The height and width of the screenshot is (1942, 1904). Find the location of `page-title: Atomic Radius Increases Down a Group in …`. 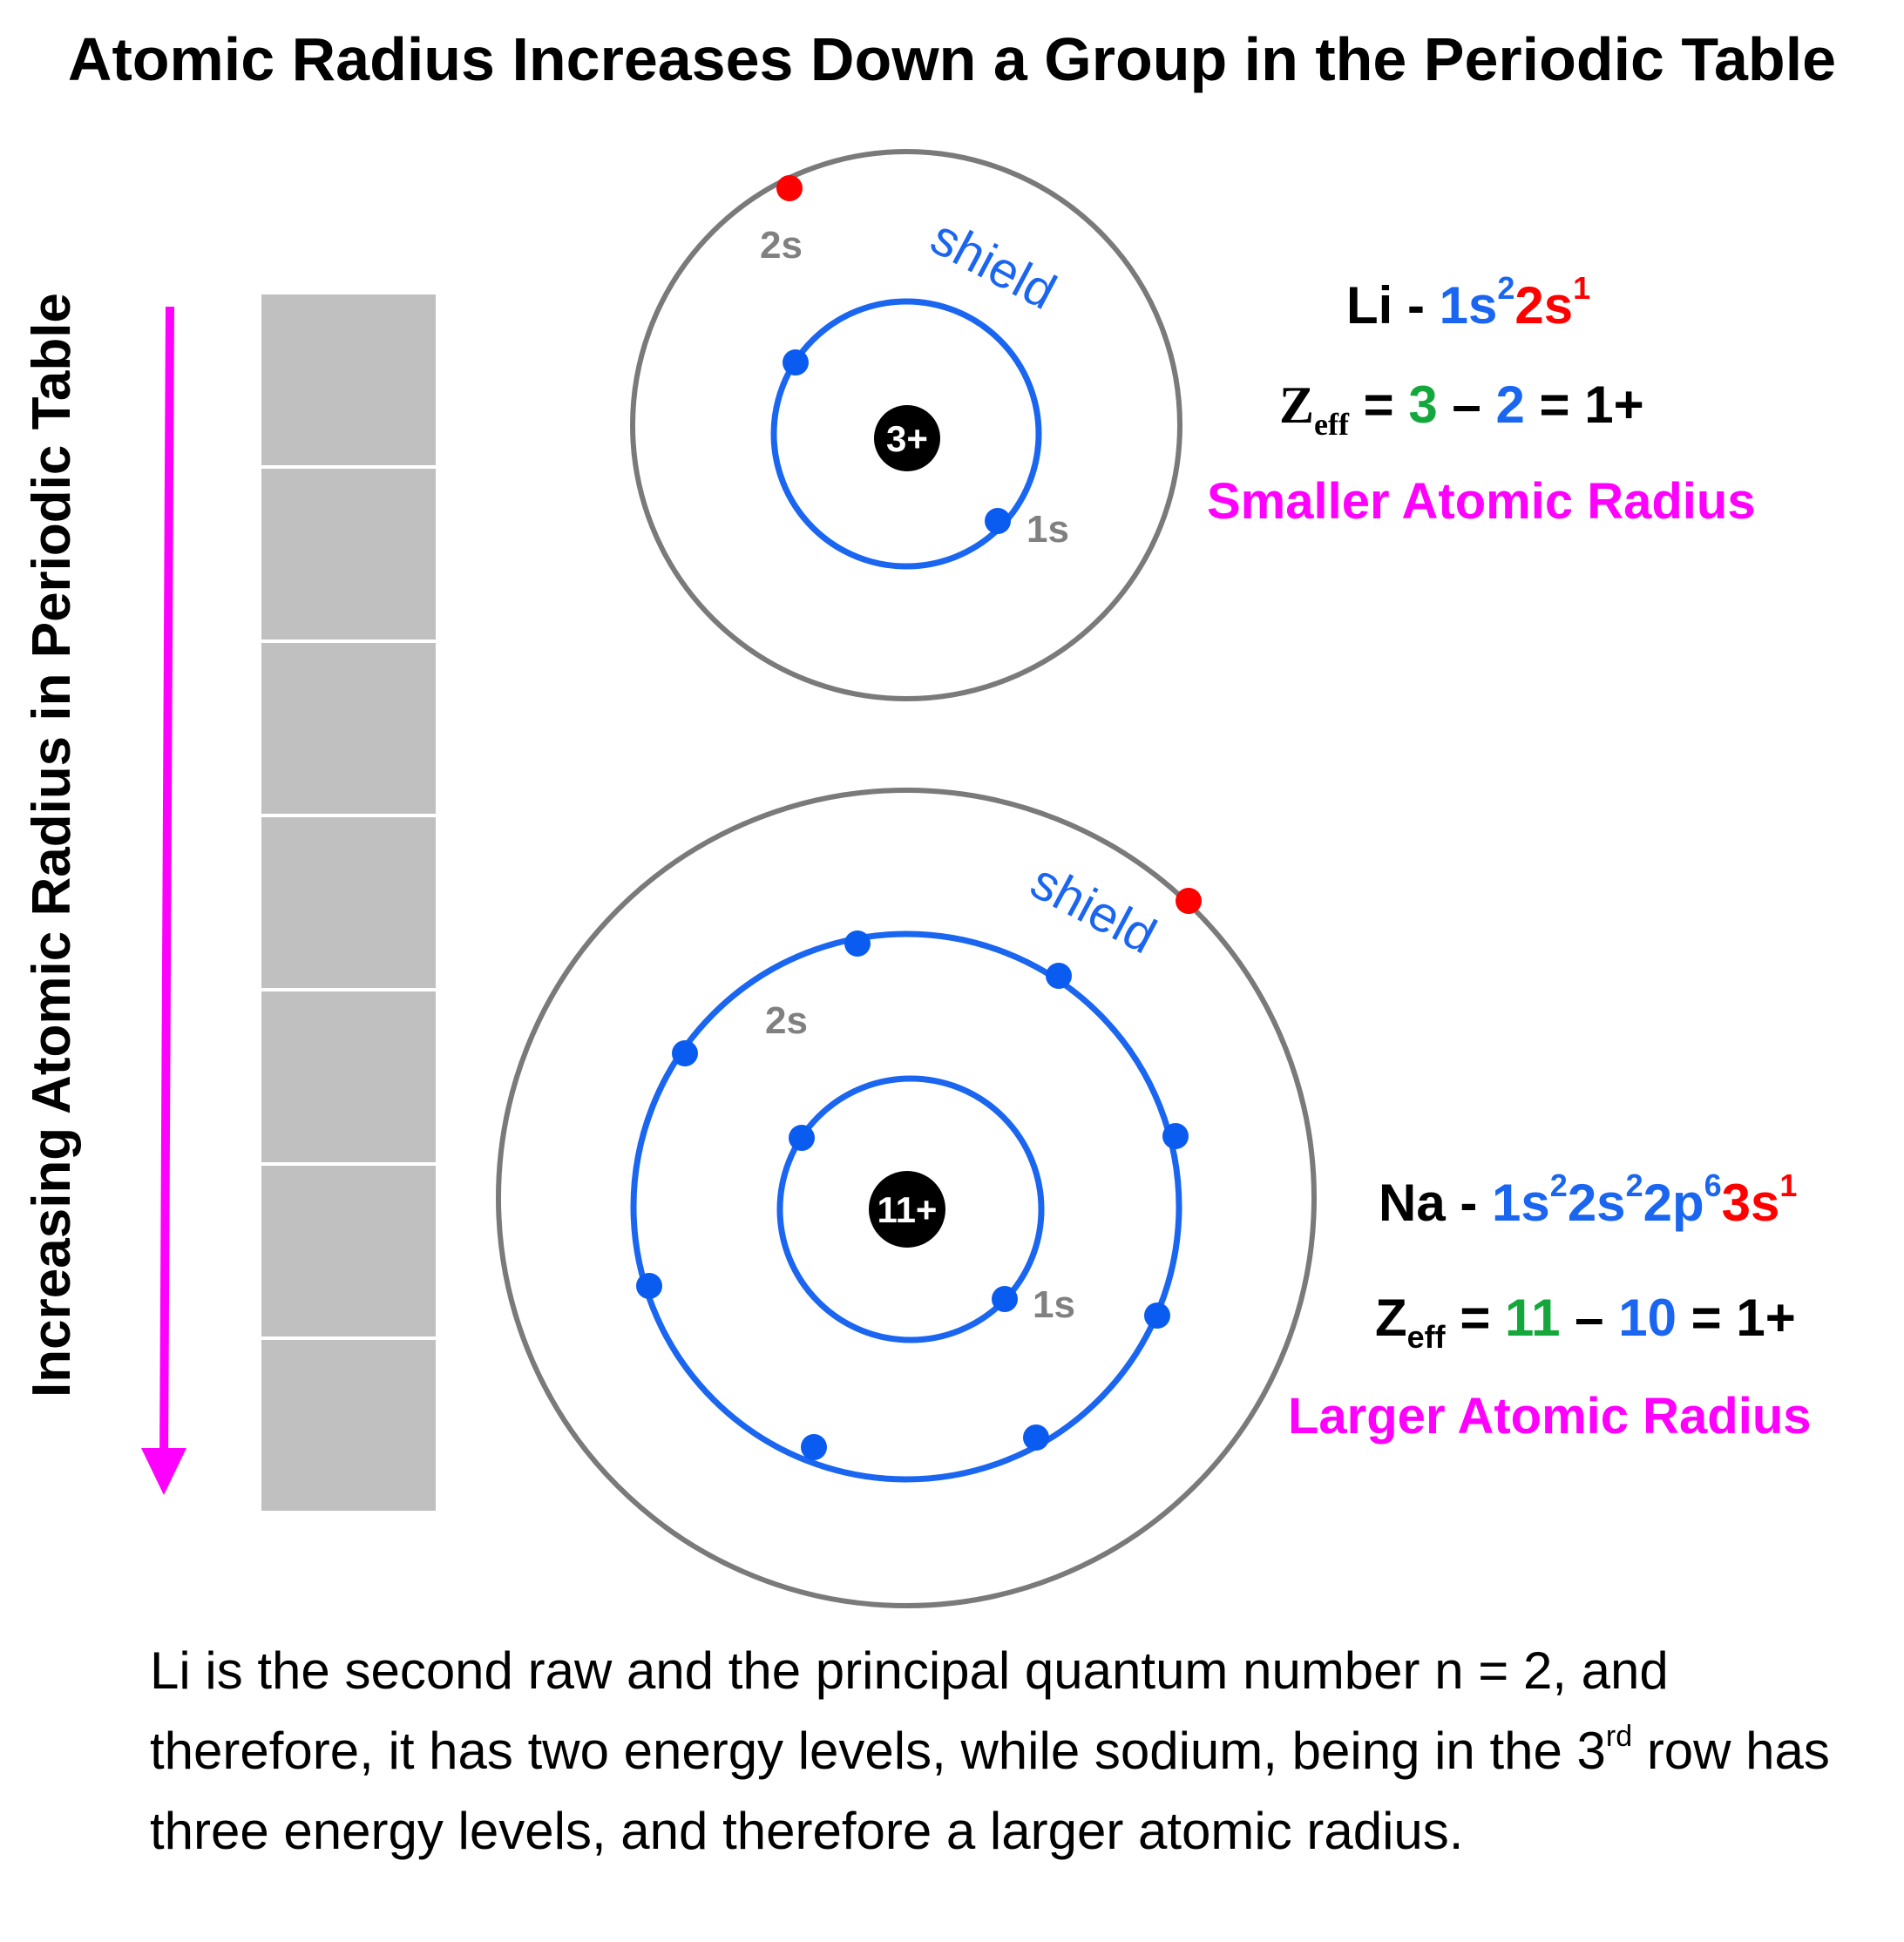

page-title: Atomic Radius Increases Down a Group in … is located at coordinates (952, 59).